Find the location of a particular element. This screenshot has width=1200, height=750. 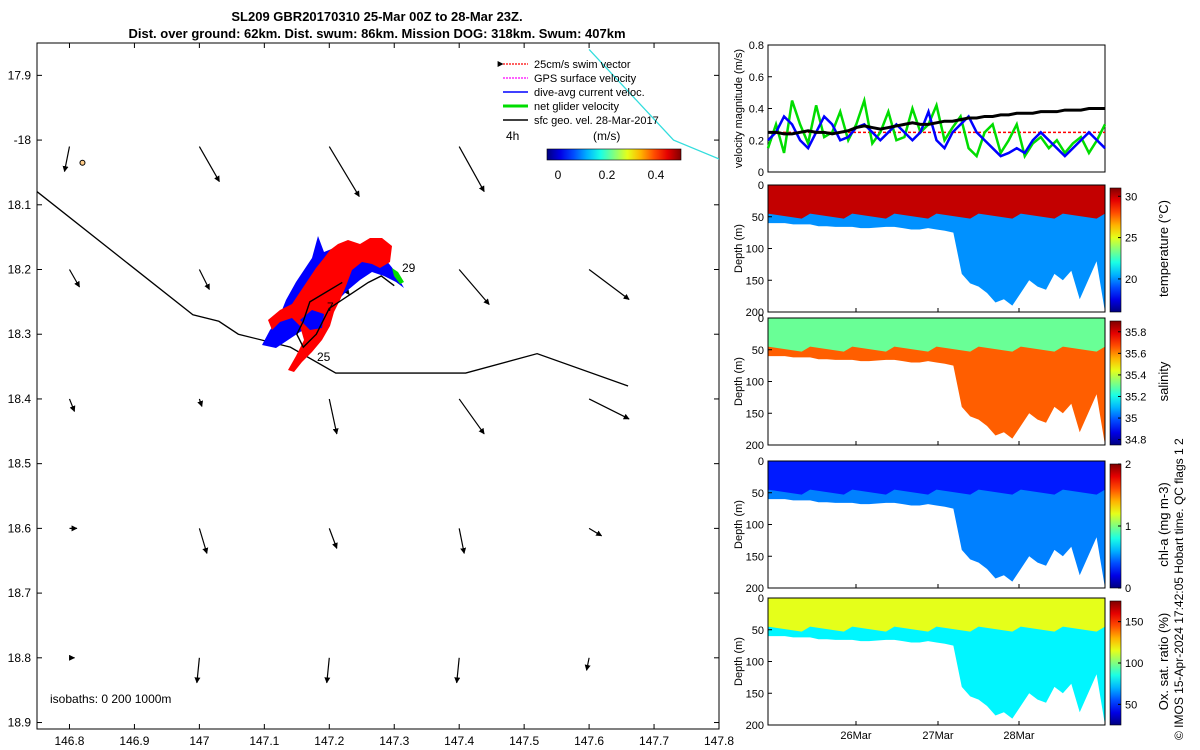

temperature-cbar-label: temperature (°C) is located at coordinates (1163, 248).